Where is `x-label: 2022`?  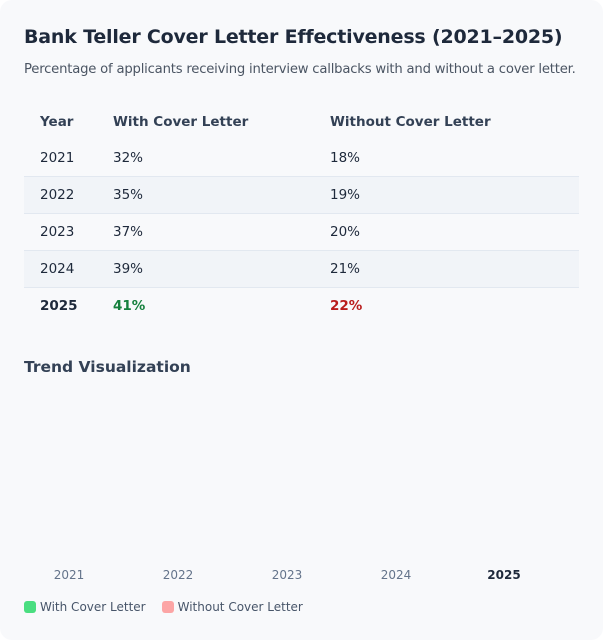
x-label: 2022 is located at coordinates (178, 575).